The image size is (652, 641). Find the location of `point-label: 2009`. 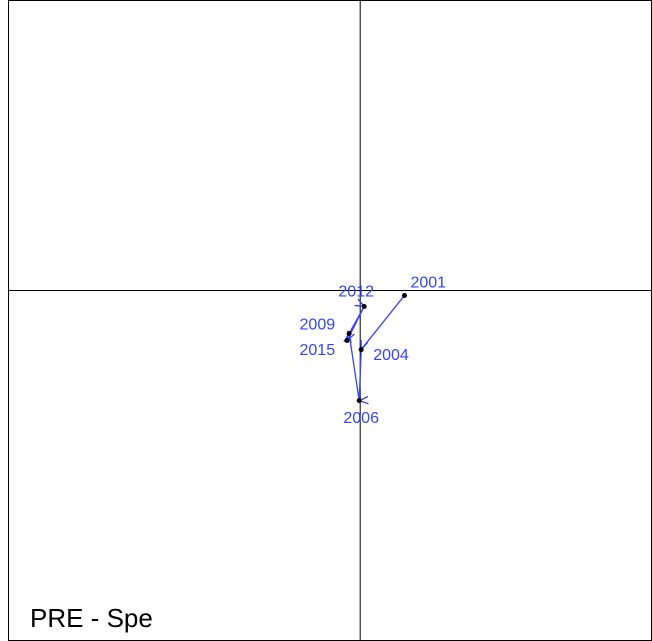

point-label: 2009 is located at coordinates (318, 325).